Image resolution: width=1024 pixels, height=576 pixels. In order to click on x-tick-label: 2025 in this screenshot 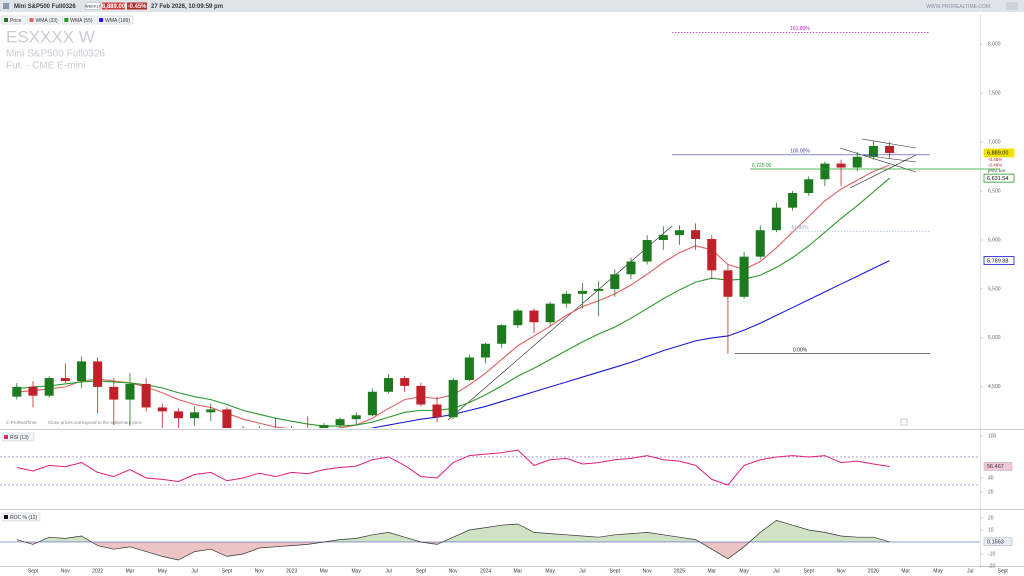, I will do `click(679, 571)`.